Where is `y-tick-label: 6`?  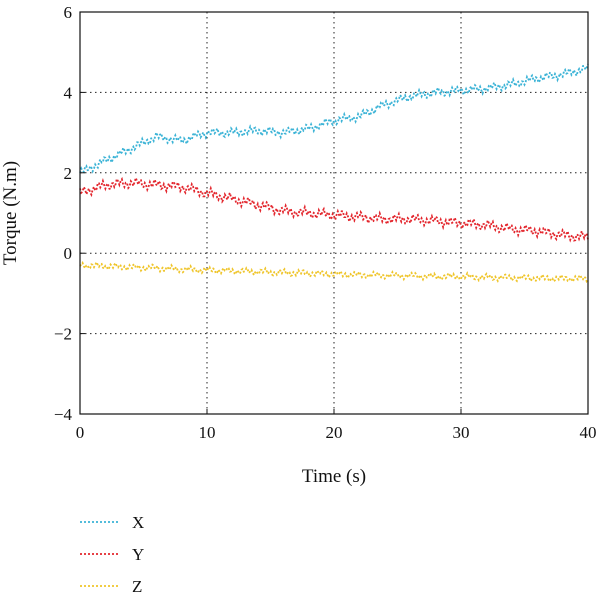
y-tick-label: 6 is located at coordinates (68, 12).